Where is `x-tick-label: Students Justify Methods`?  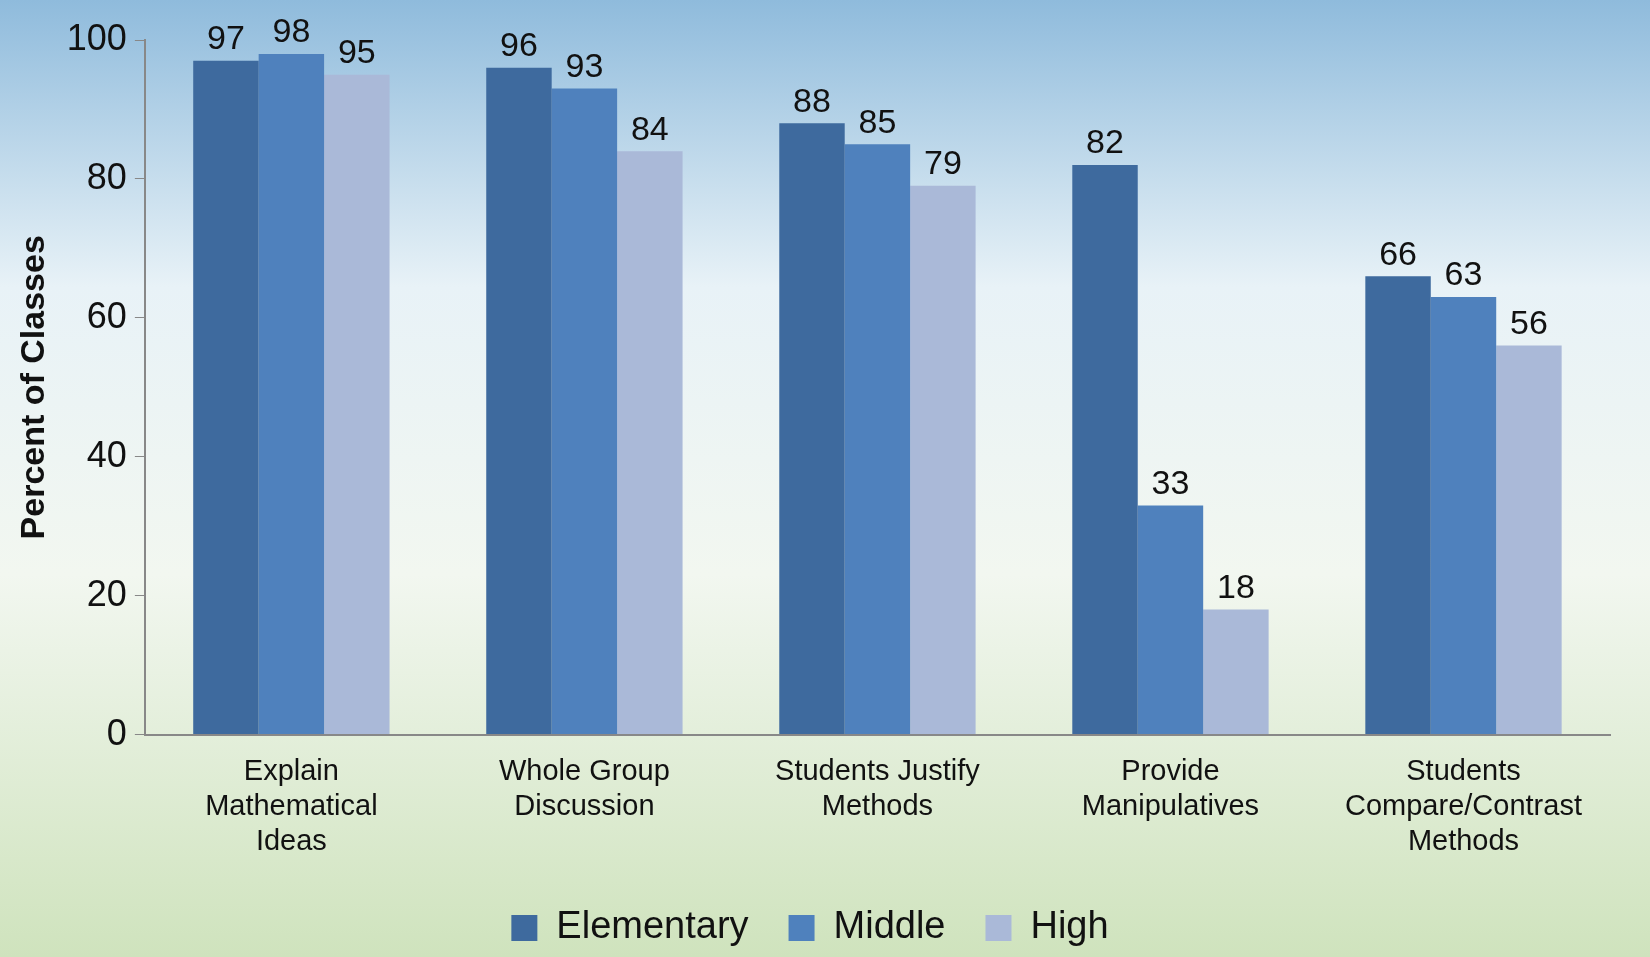 x-tick-label: Students Justify Methods is located at coordinates (878, 787).